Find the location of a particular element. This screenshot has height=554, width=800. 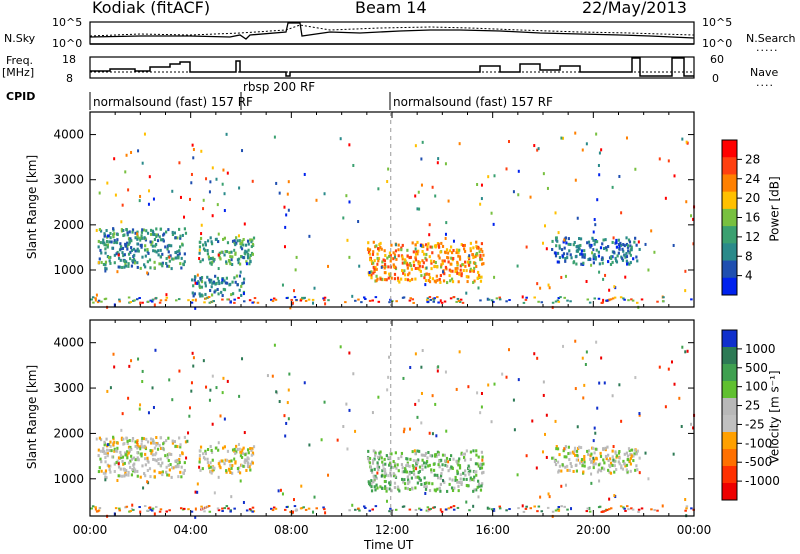

beam-title: Beam 14 is located at coordinates (391, 8).